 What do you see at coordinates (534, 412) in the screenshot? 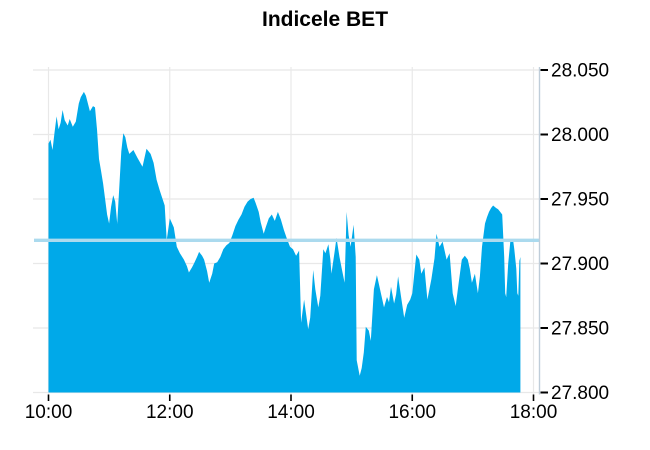
I see `x-tick-label: 18:00` at bounding box center [534, 412].